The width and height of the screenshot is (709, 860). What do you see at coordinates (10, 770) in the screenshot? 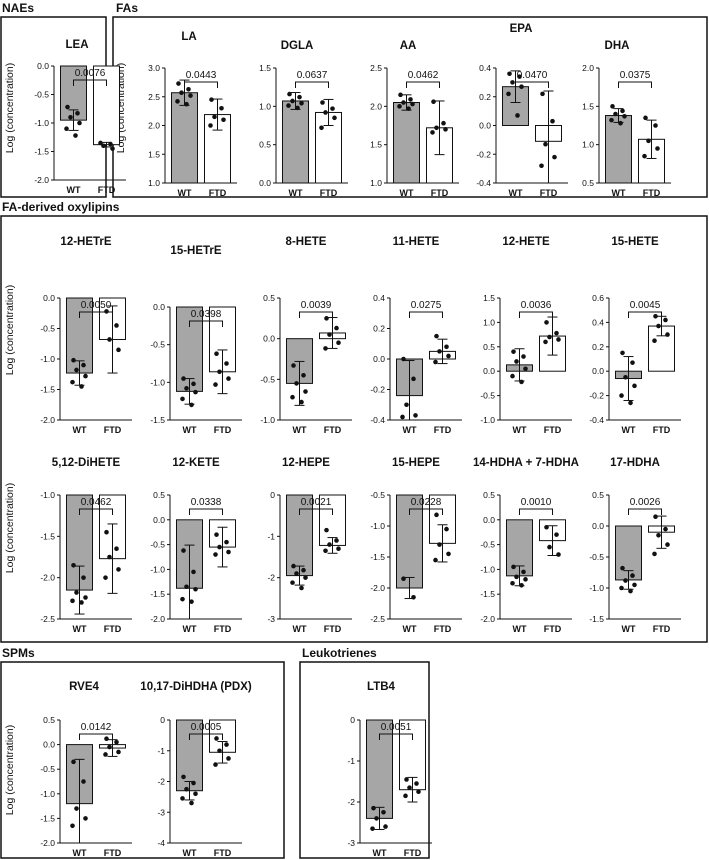
I see `y-axis-label-spms: Log (concentration)` at bounding box center [10, 770].